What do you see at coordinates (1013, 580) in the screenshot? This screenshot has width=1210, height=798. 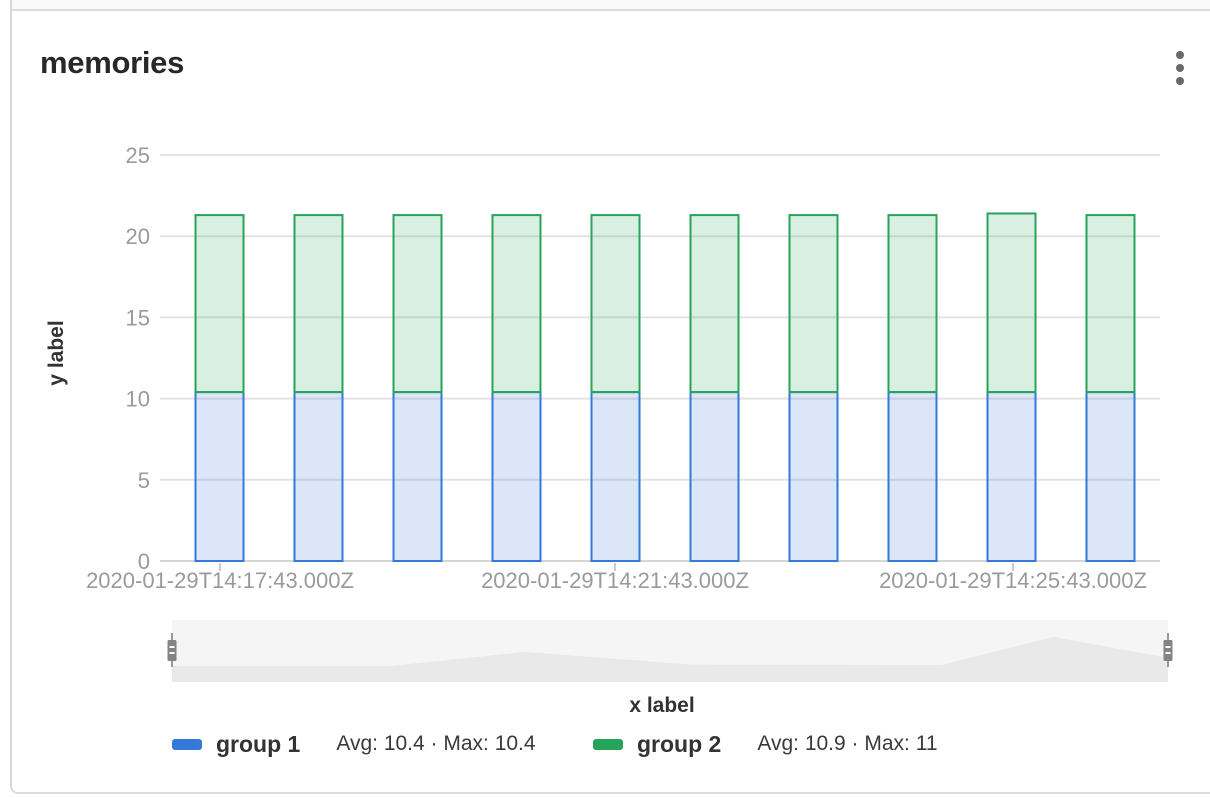 I see `x-tick-label: 2020-01-29T14:25:43.000Z` at bounding box center [1013, 580].